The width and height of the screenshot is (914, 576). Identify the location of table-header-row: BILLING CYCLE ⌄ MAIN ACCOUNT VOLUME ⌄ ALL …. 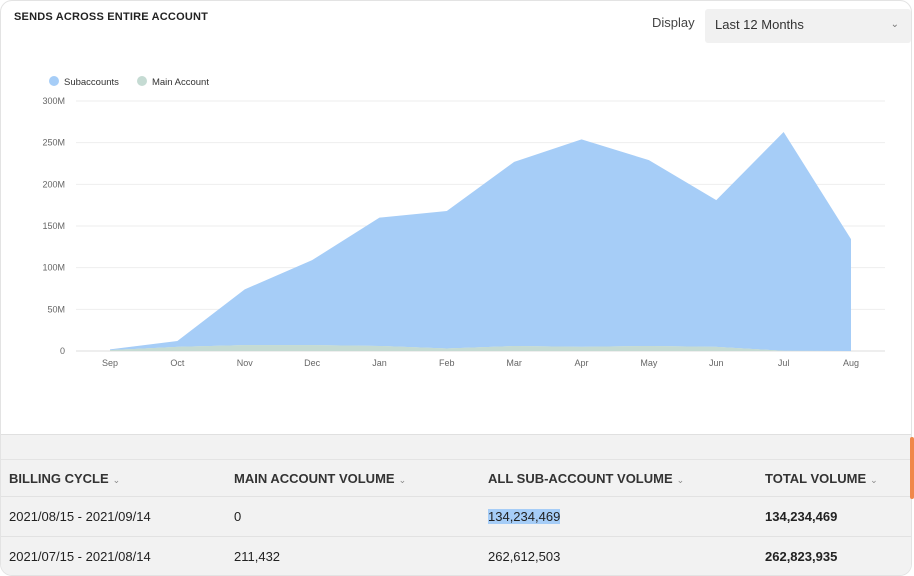
(456, 478).